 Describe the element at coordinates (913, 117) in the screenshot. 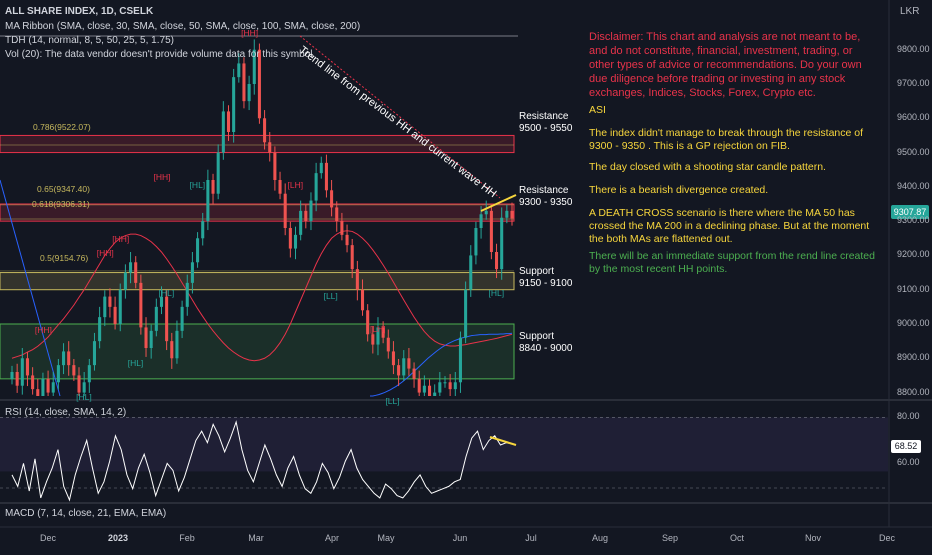

I see `price-tick-label: 9600.00` at that location.